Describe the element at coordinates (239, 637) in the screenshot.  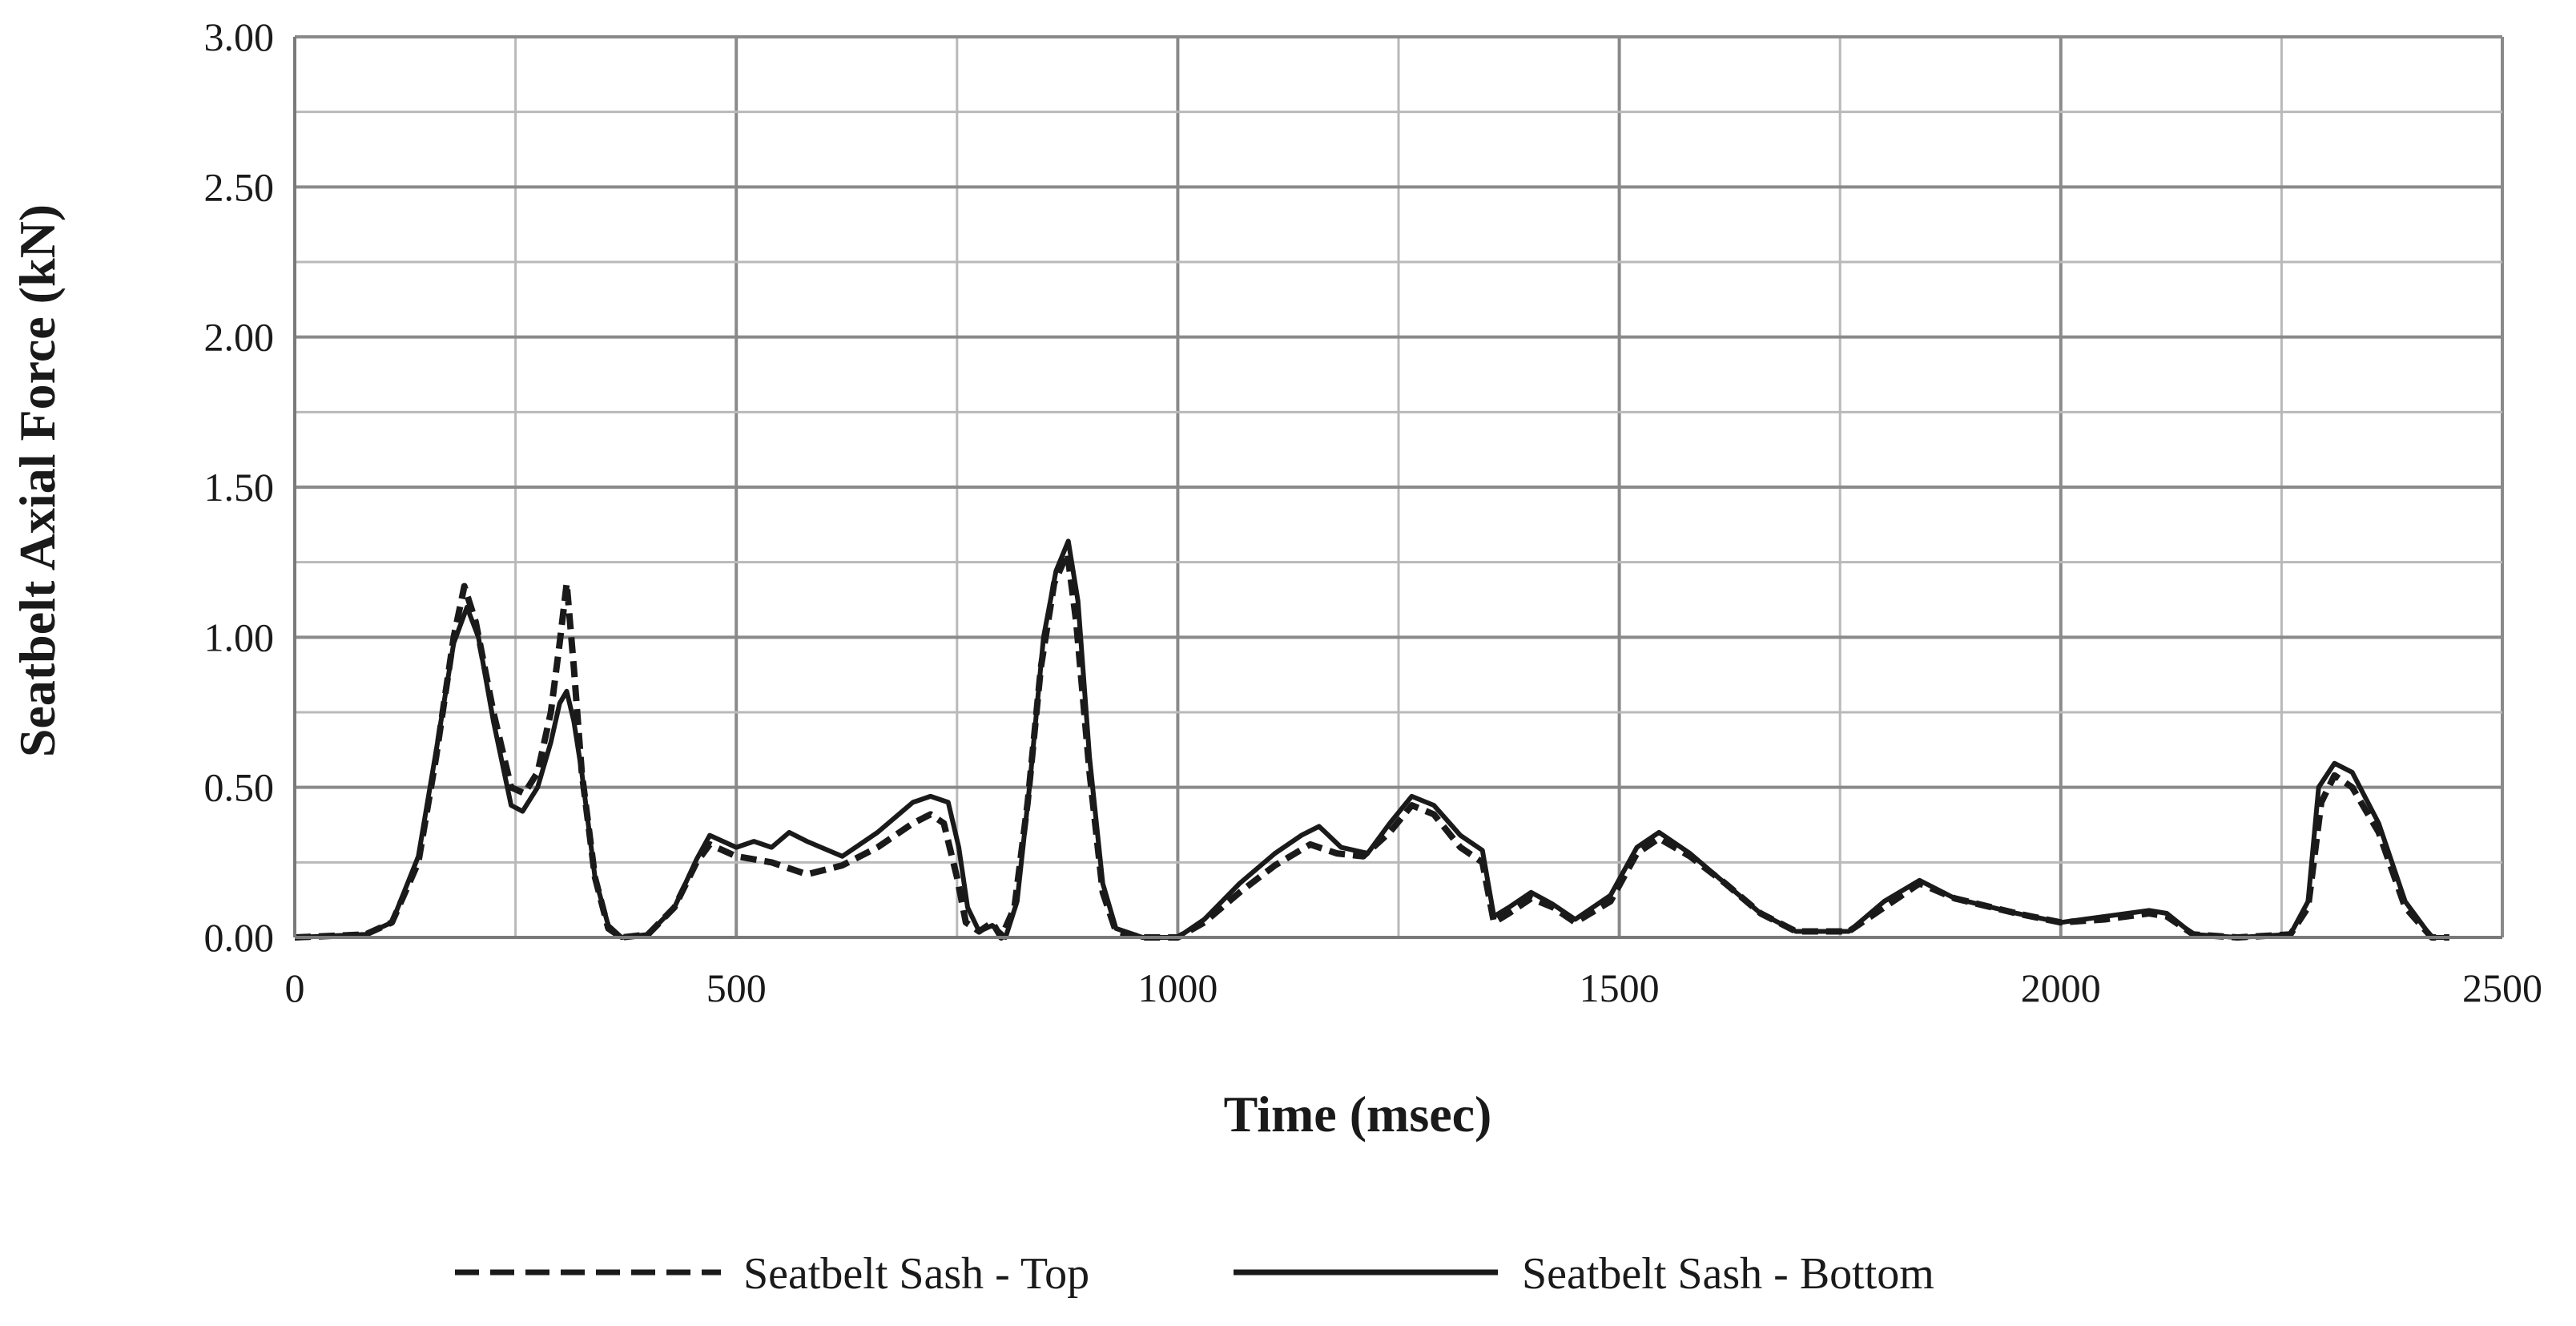
I see `y-tick-label: 1.00` at that location.